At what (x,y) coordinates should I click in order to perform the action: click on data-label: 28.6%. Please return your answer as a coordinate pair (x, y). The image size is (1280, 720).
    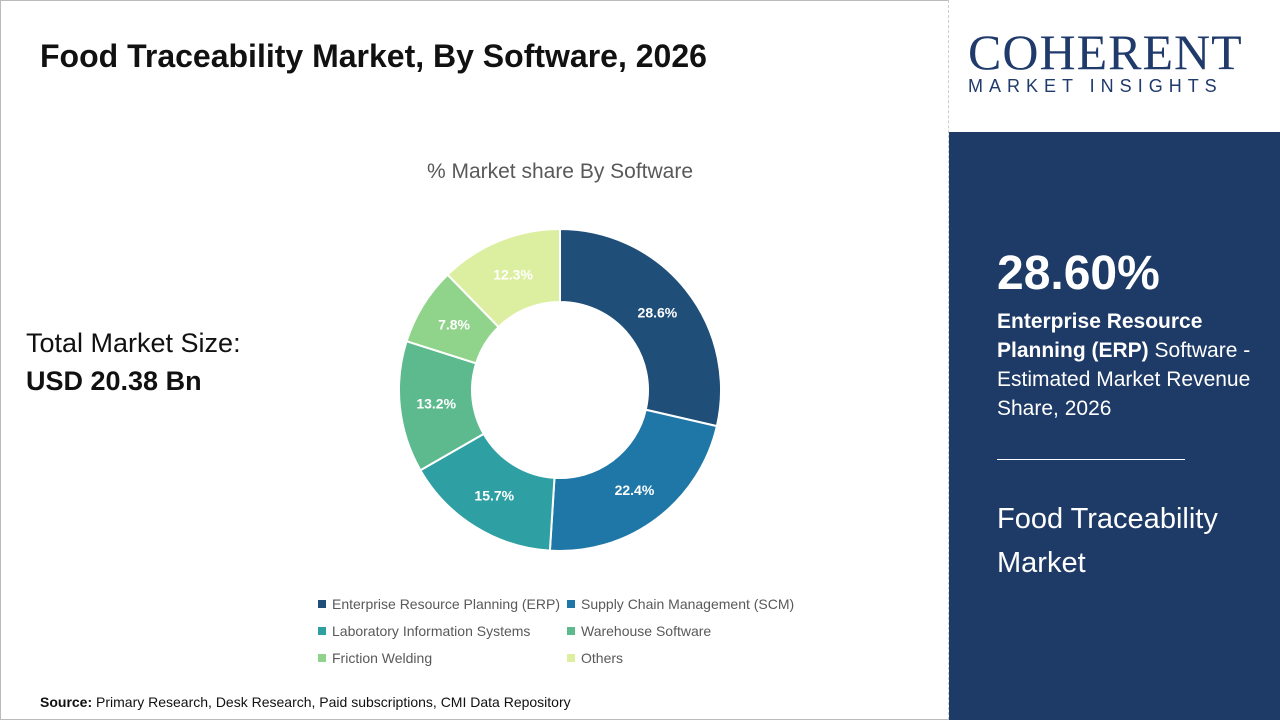
    Looking at the image, I should click on (658, 312).